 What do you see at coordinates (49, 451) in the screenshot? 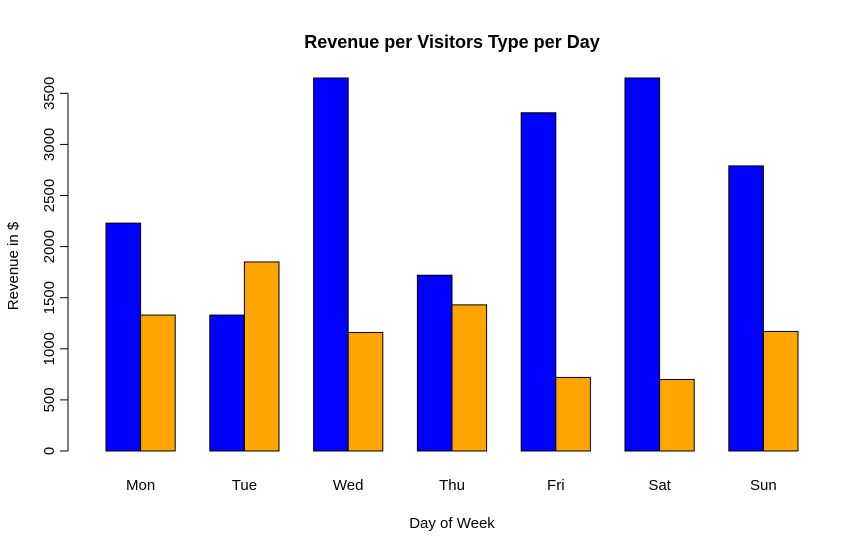
I see `y-tick-label: 0` at bounding box center [49, 451].